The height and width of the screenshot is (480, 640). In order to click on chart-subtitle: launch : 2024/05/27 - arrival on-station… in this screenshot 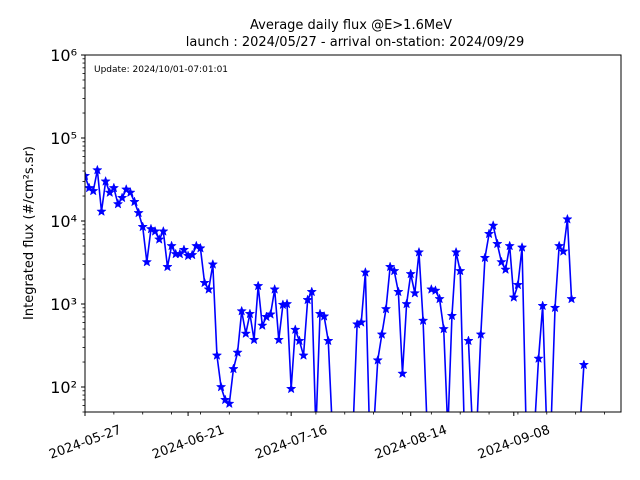, I will do `click(355, 42)`.